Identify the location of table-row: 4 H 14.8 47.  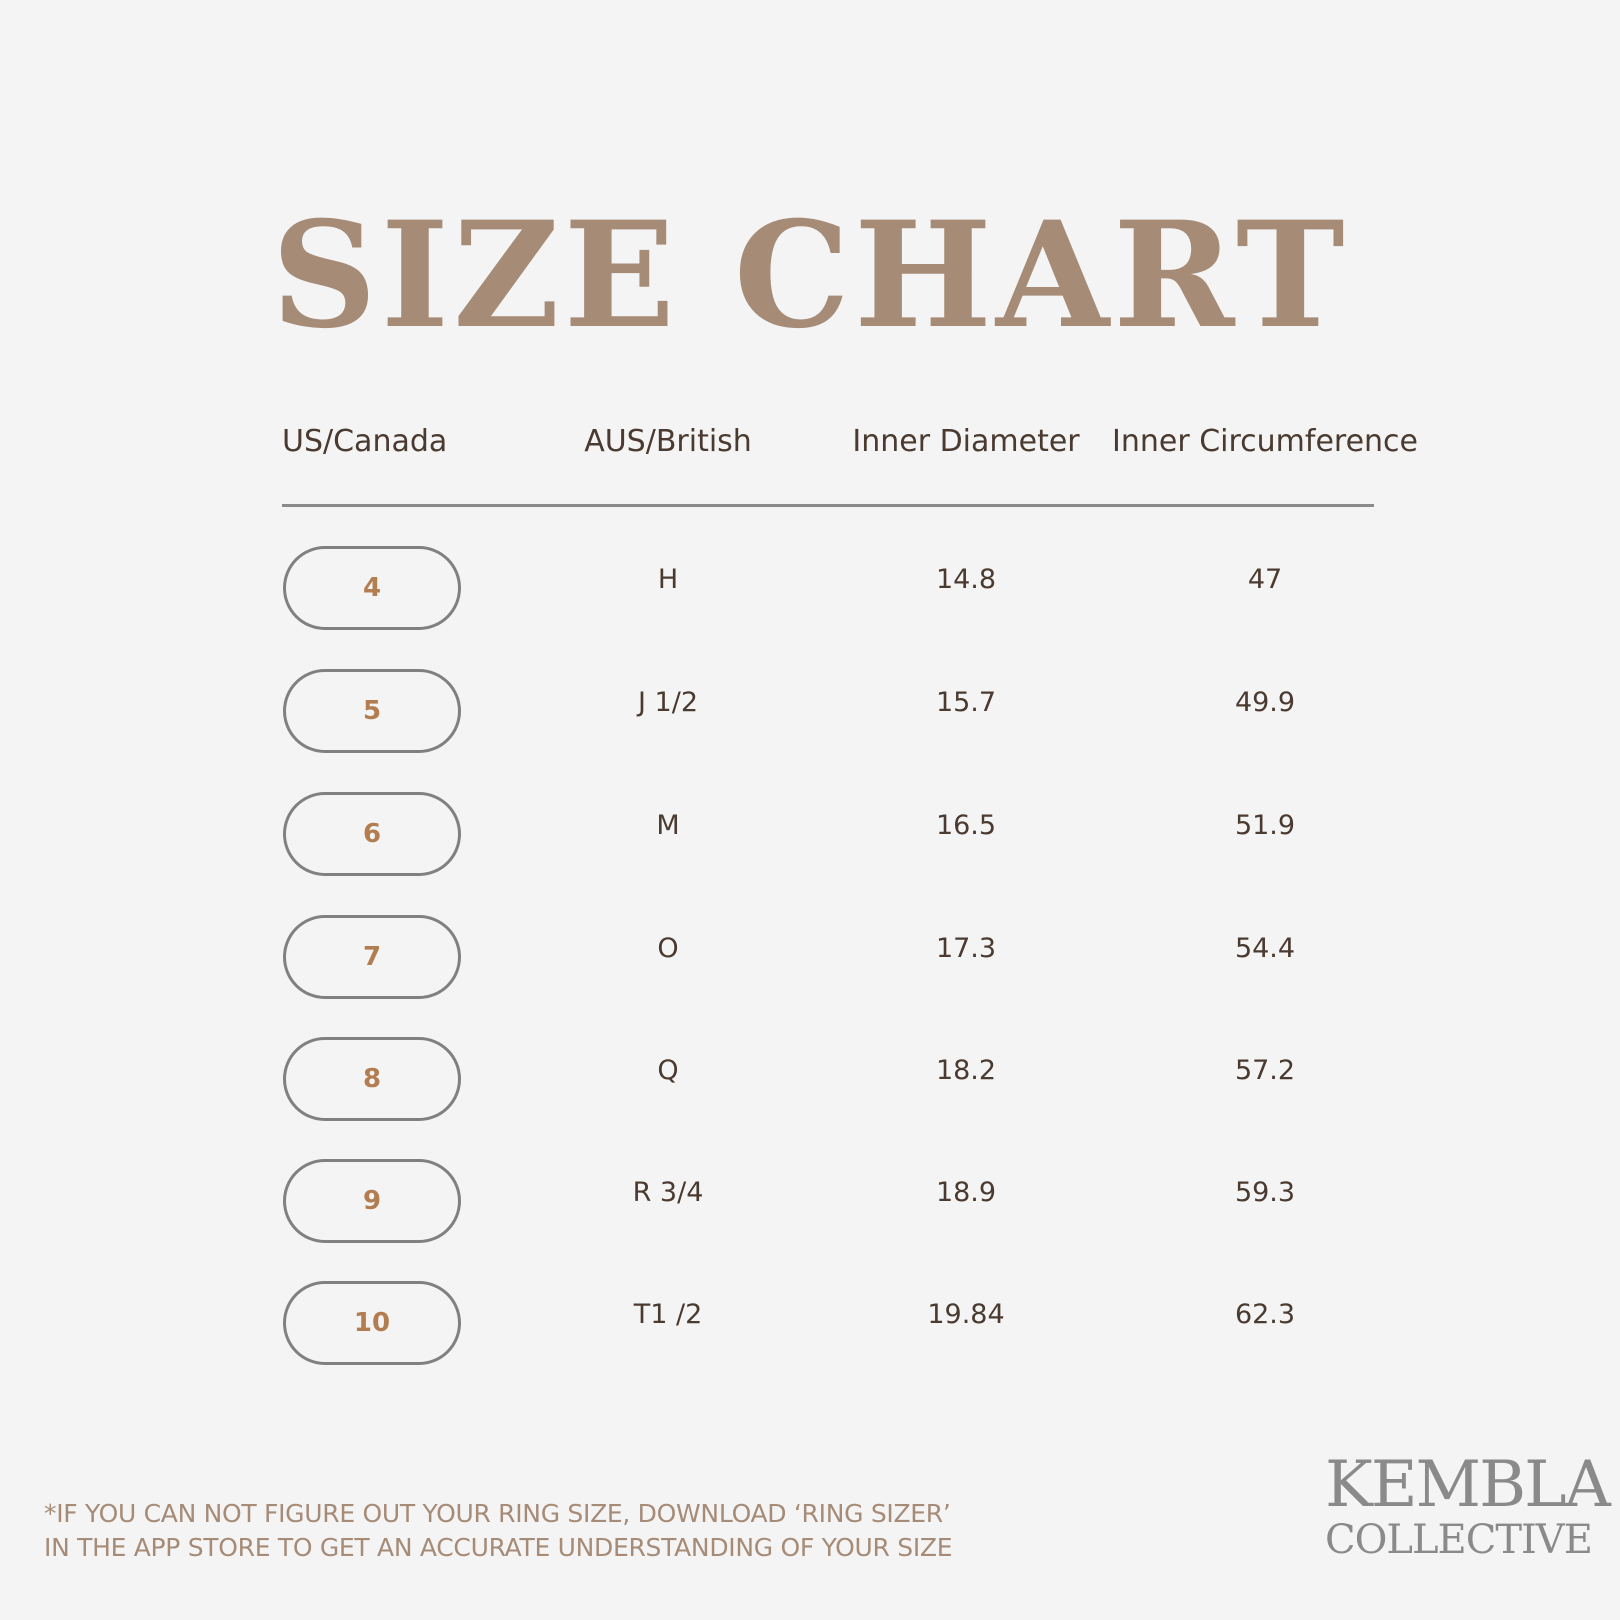
(810, 588).